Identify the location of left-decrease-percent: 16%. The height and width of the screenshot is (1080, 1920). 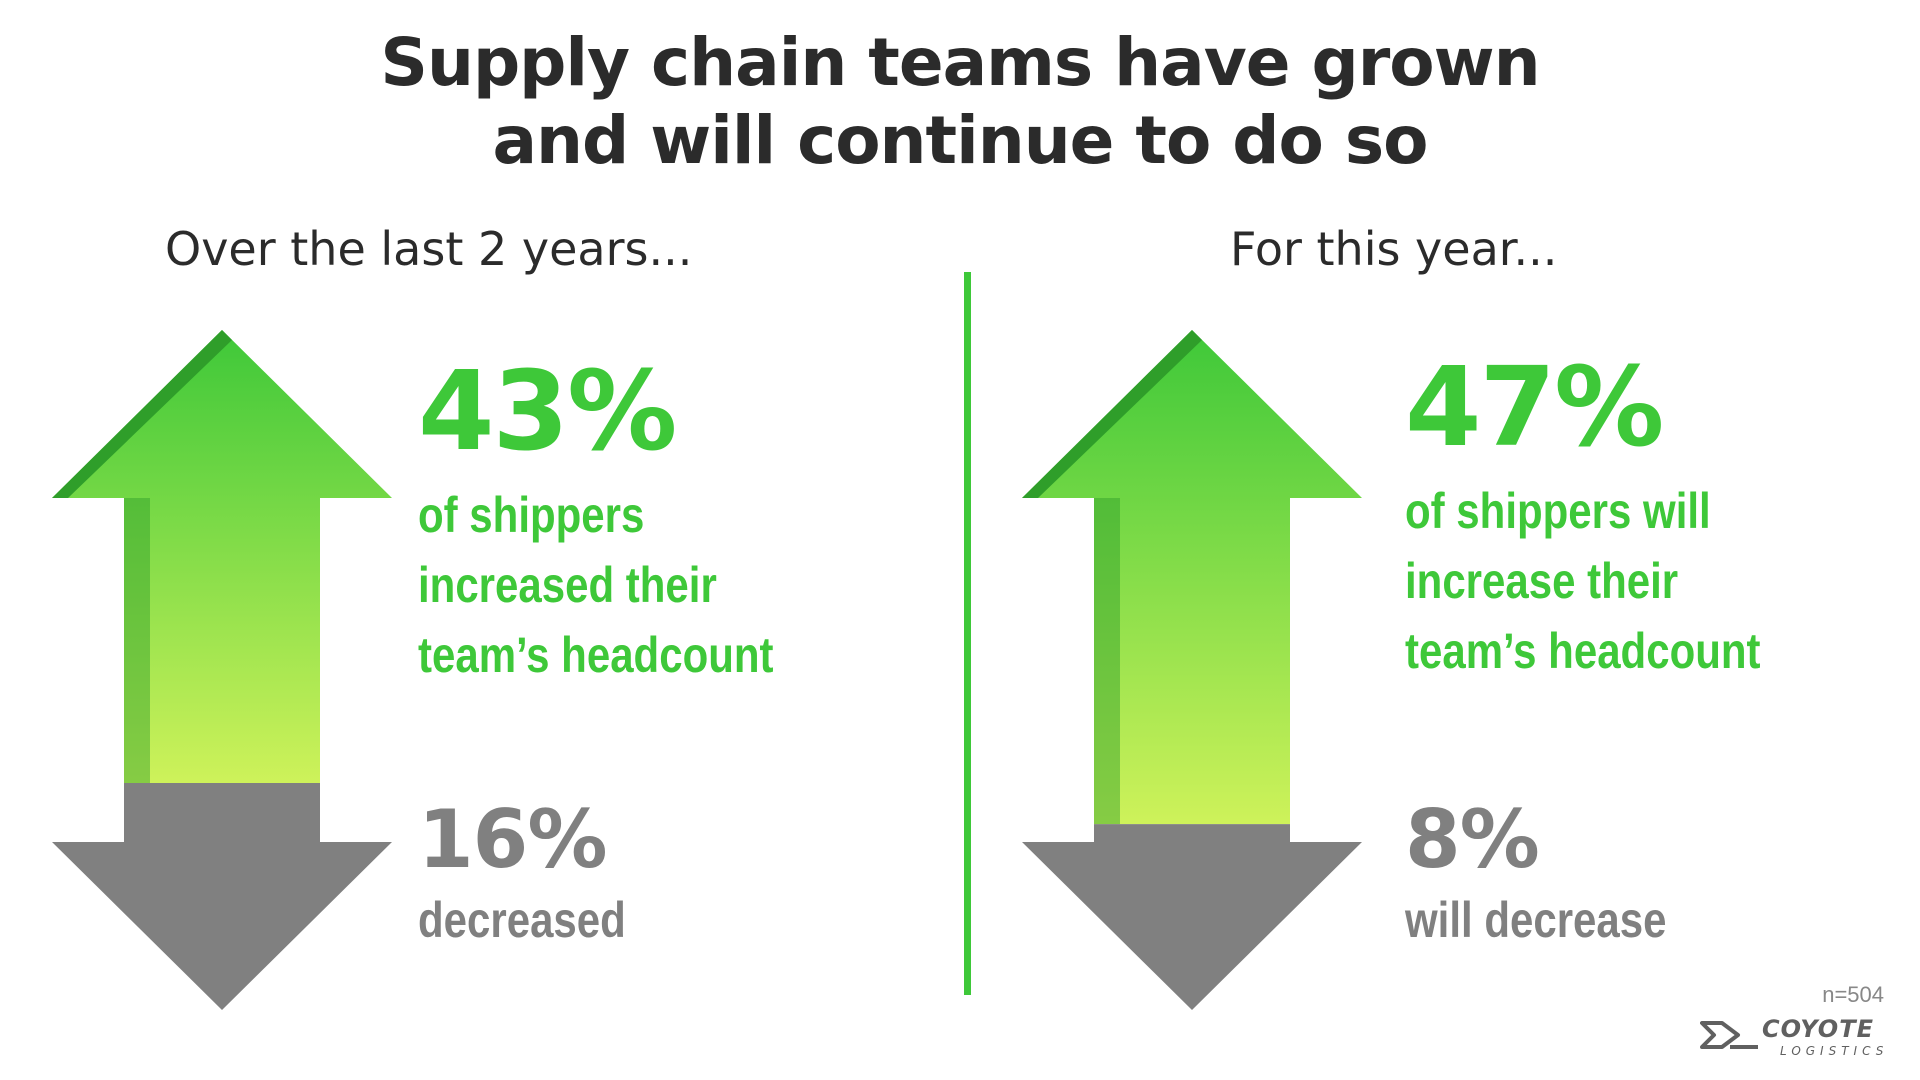
(512, 839).